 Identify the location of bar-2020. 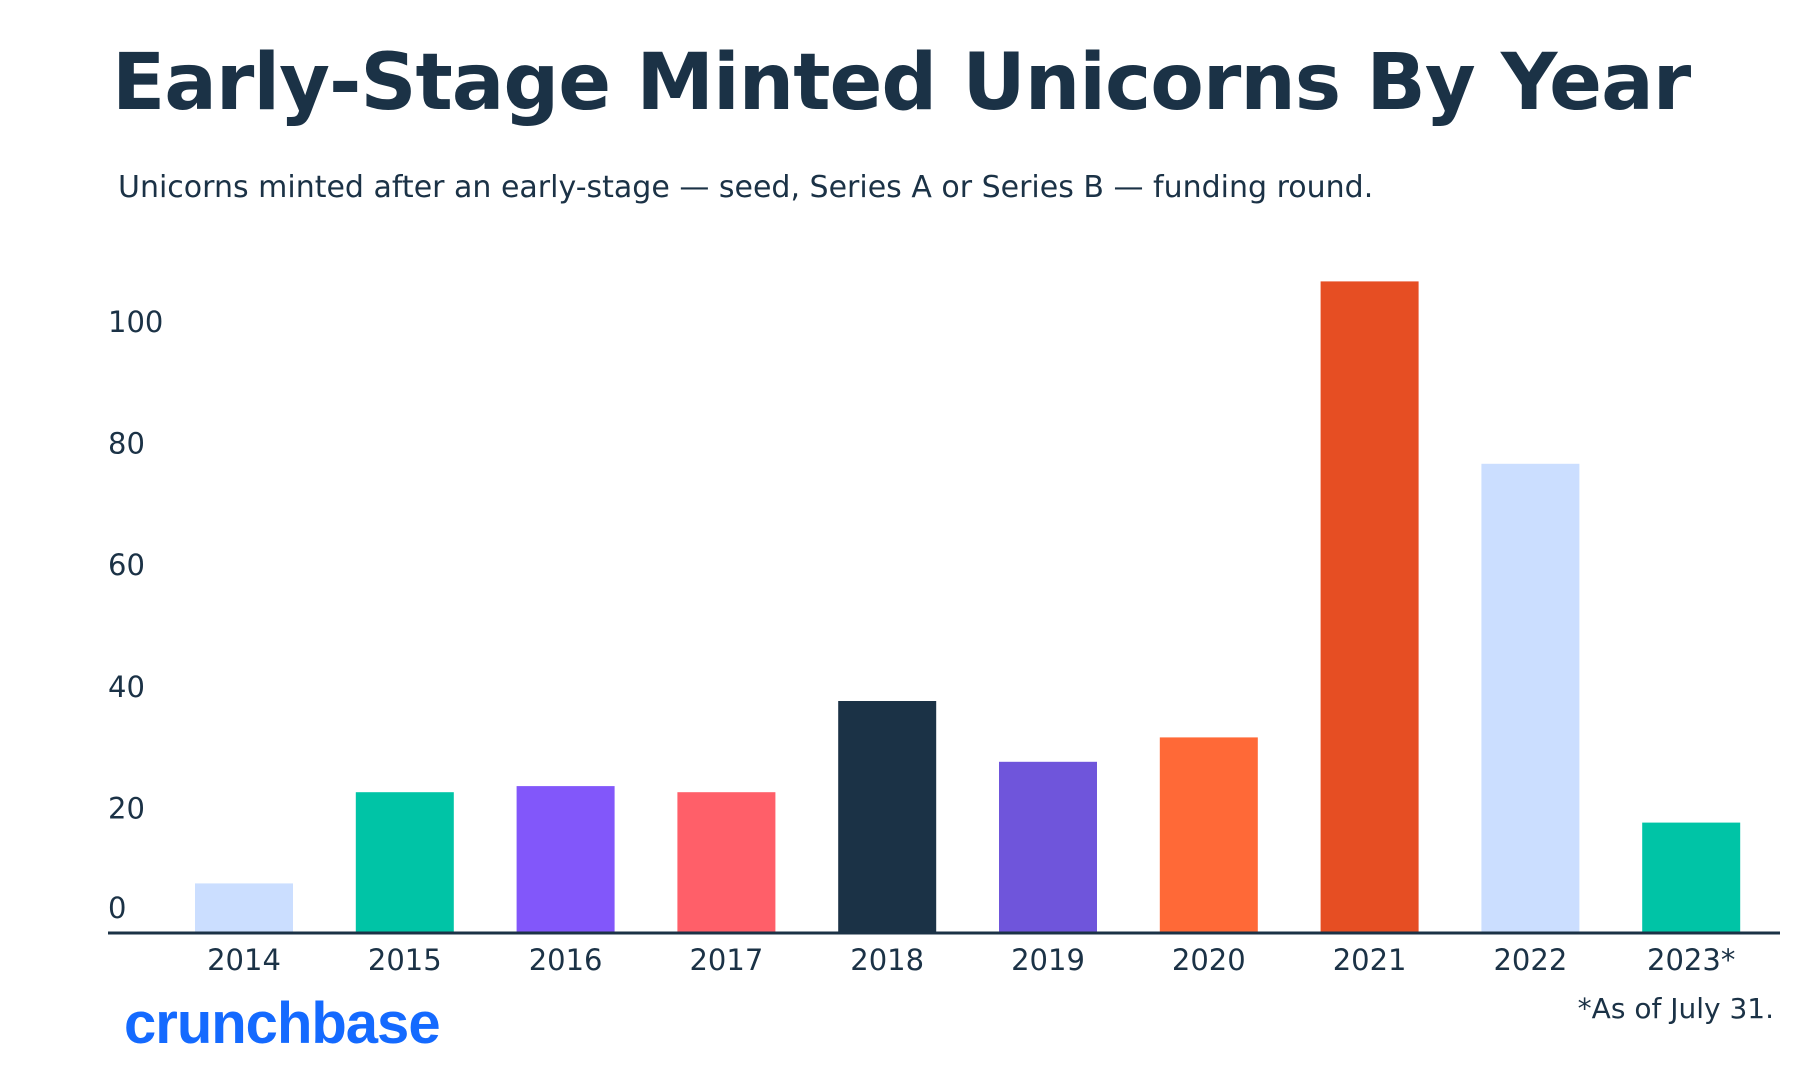
(1208, 834).